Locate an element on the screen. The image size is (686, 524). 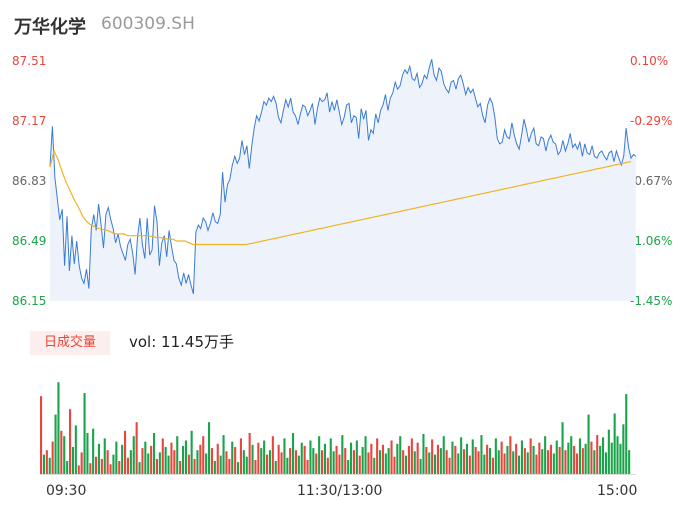
y-tick-left: 86.83 is located at coordinates (29, 181).